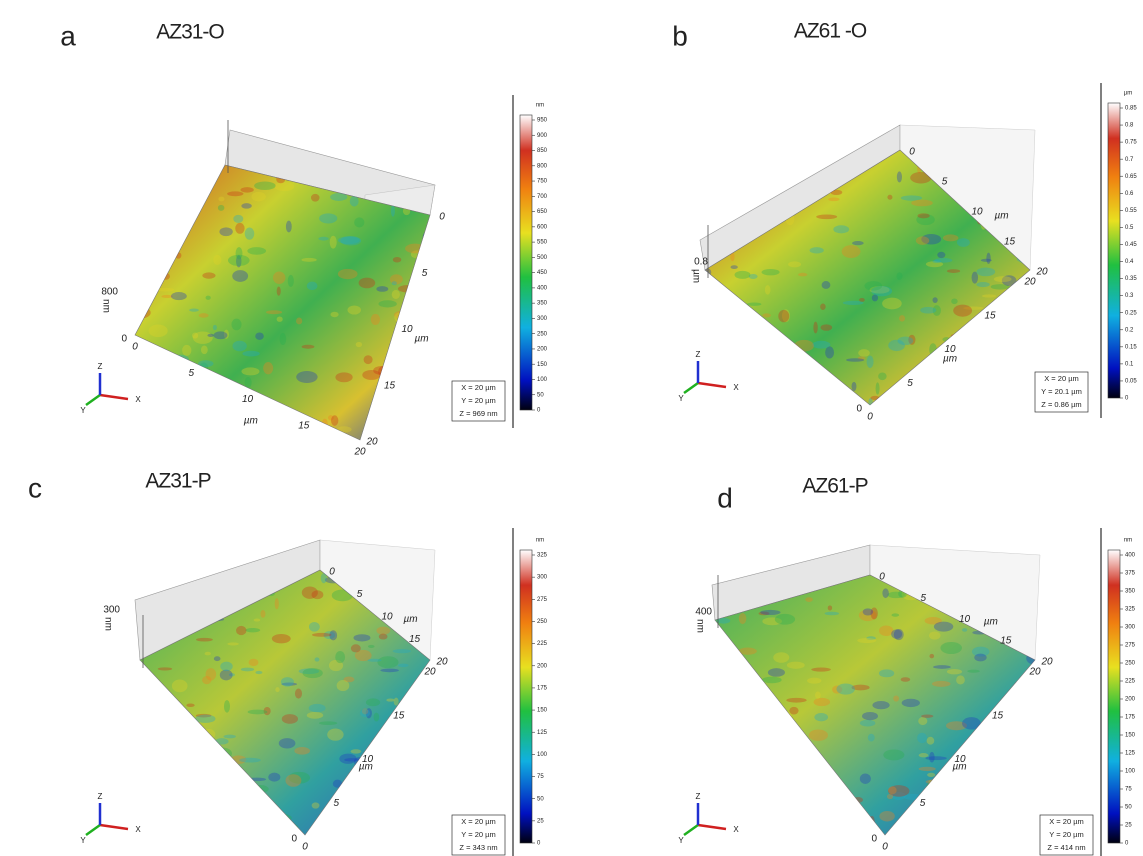  I want to click on colorbar-tick-label: 200, so click(542, 350).